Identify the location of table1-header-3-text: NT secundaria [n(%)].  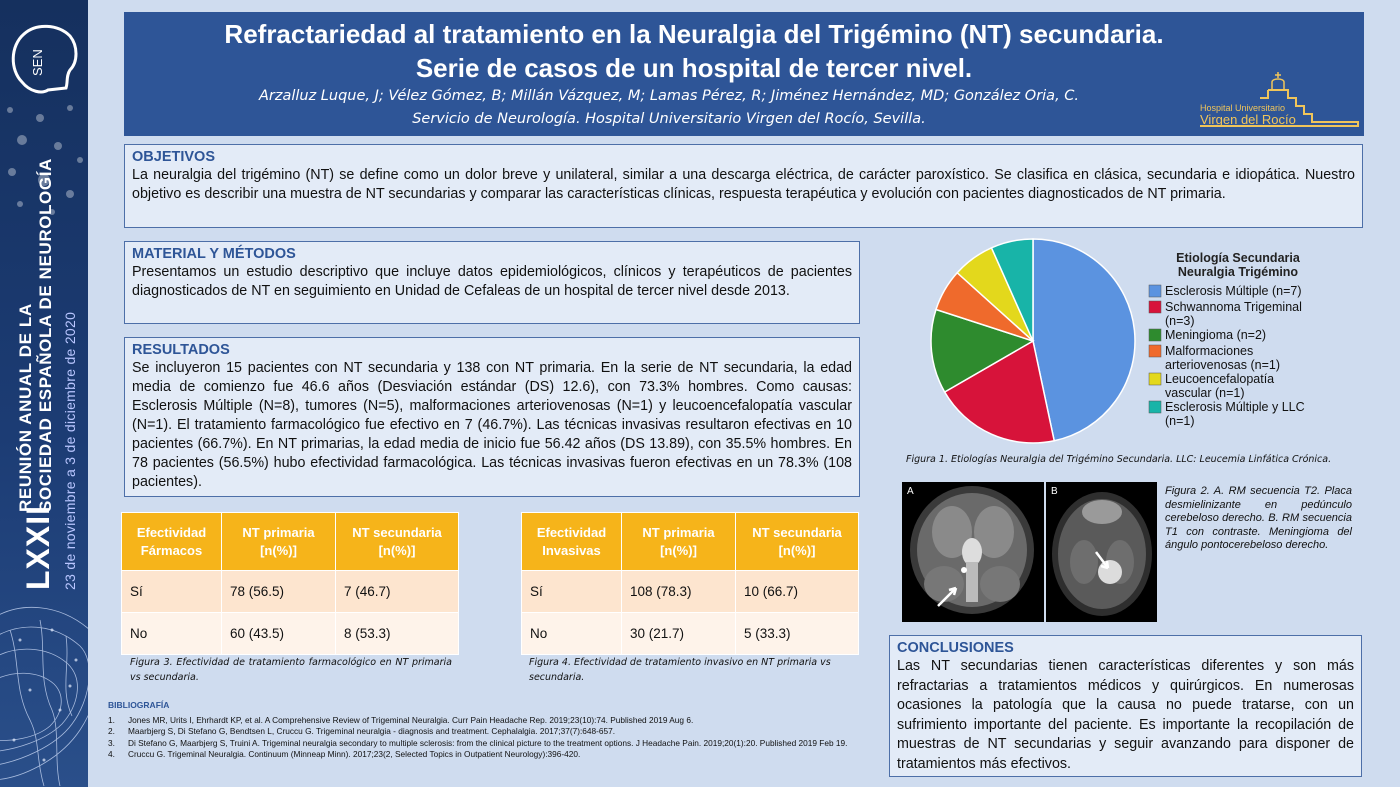
(397, 541).